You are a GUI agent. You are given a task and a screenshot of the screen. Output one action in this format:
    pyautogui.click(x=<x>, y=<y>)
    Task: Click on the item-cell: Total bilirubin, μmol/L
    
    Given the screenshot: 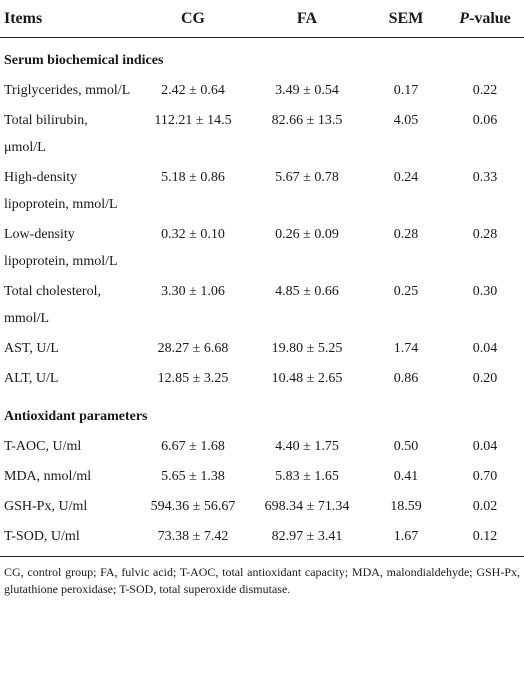 What is the action you would take?
    pyautogui.click(x=46, y=134)
    